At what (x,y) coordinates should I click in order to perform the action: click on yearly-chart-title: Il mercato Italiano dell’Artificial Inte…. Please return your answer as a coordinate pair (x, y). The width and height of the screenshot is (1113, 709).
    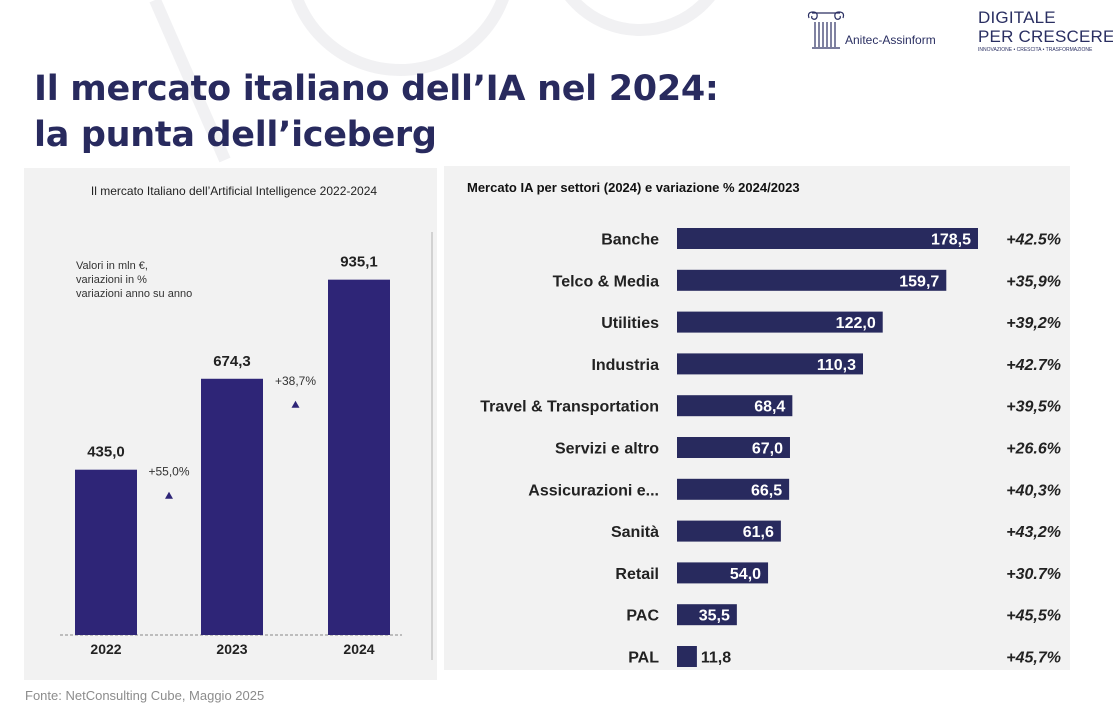
    Looking at the image, I should click on (234, 191).